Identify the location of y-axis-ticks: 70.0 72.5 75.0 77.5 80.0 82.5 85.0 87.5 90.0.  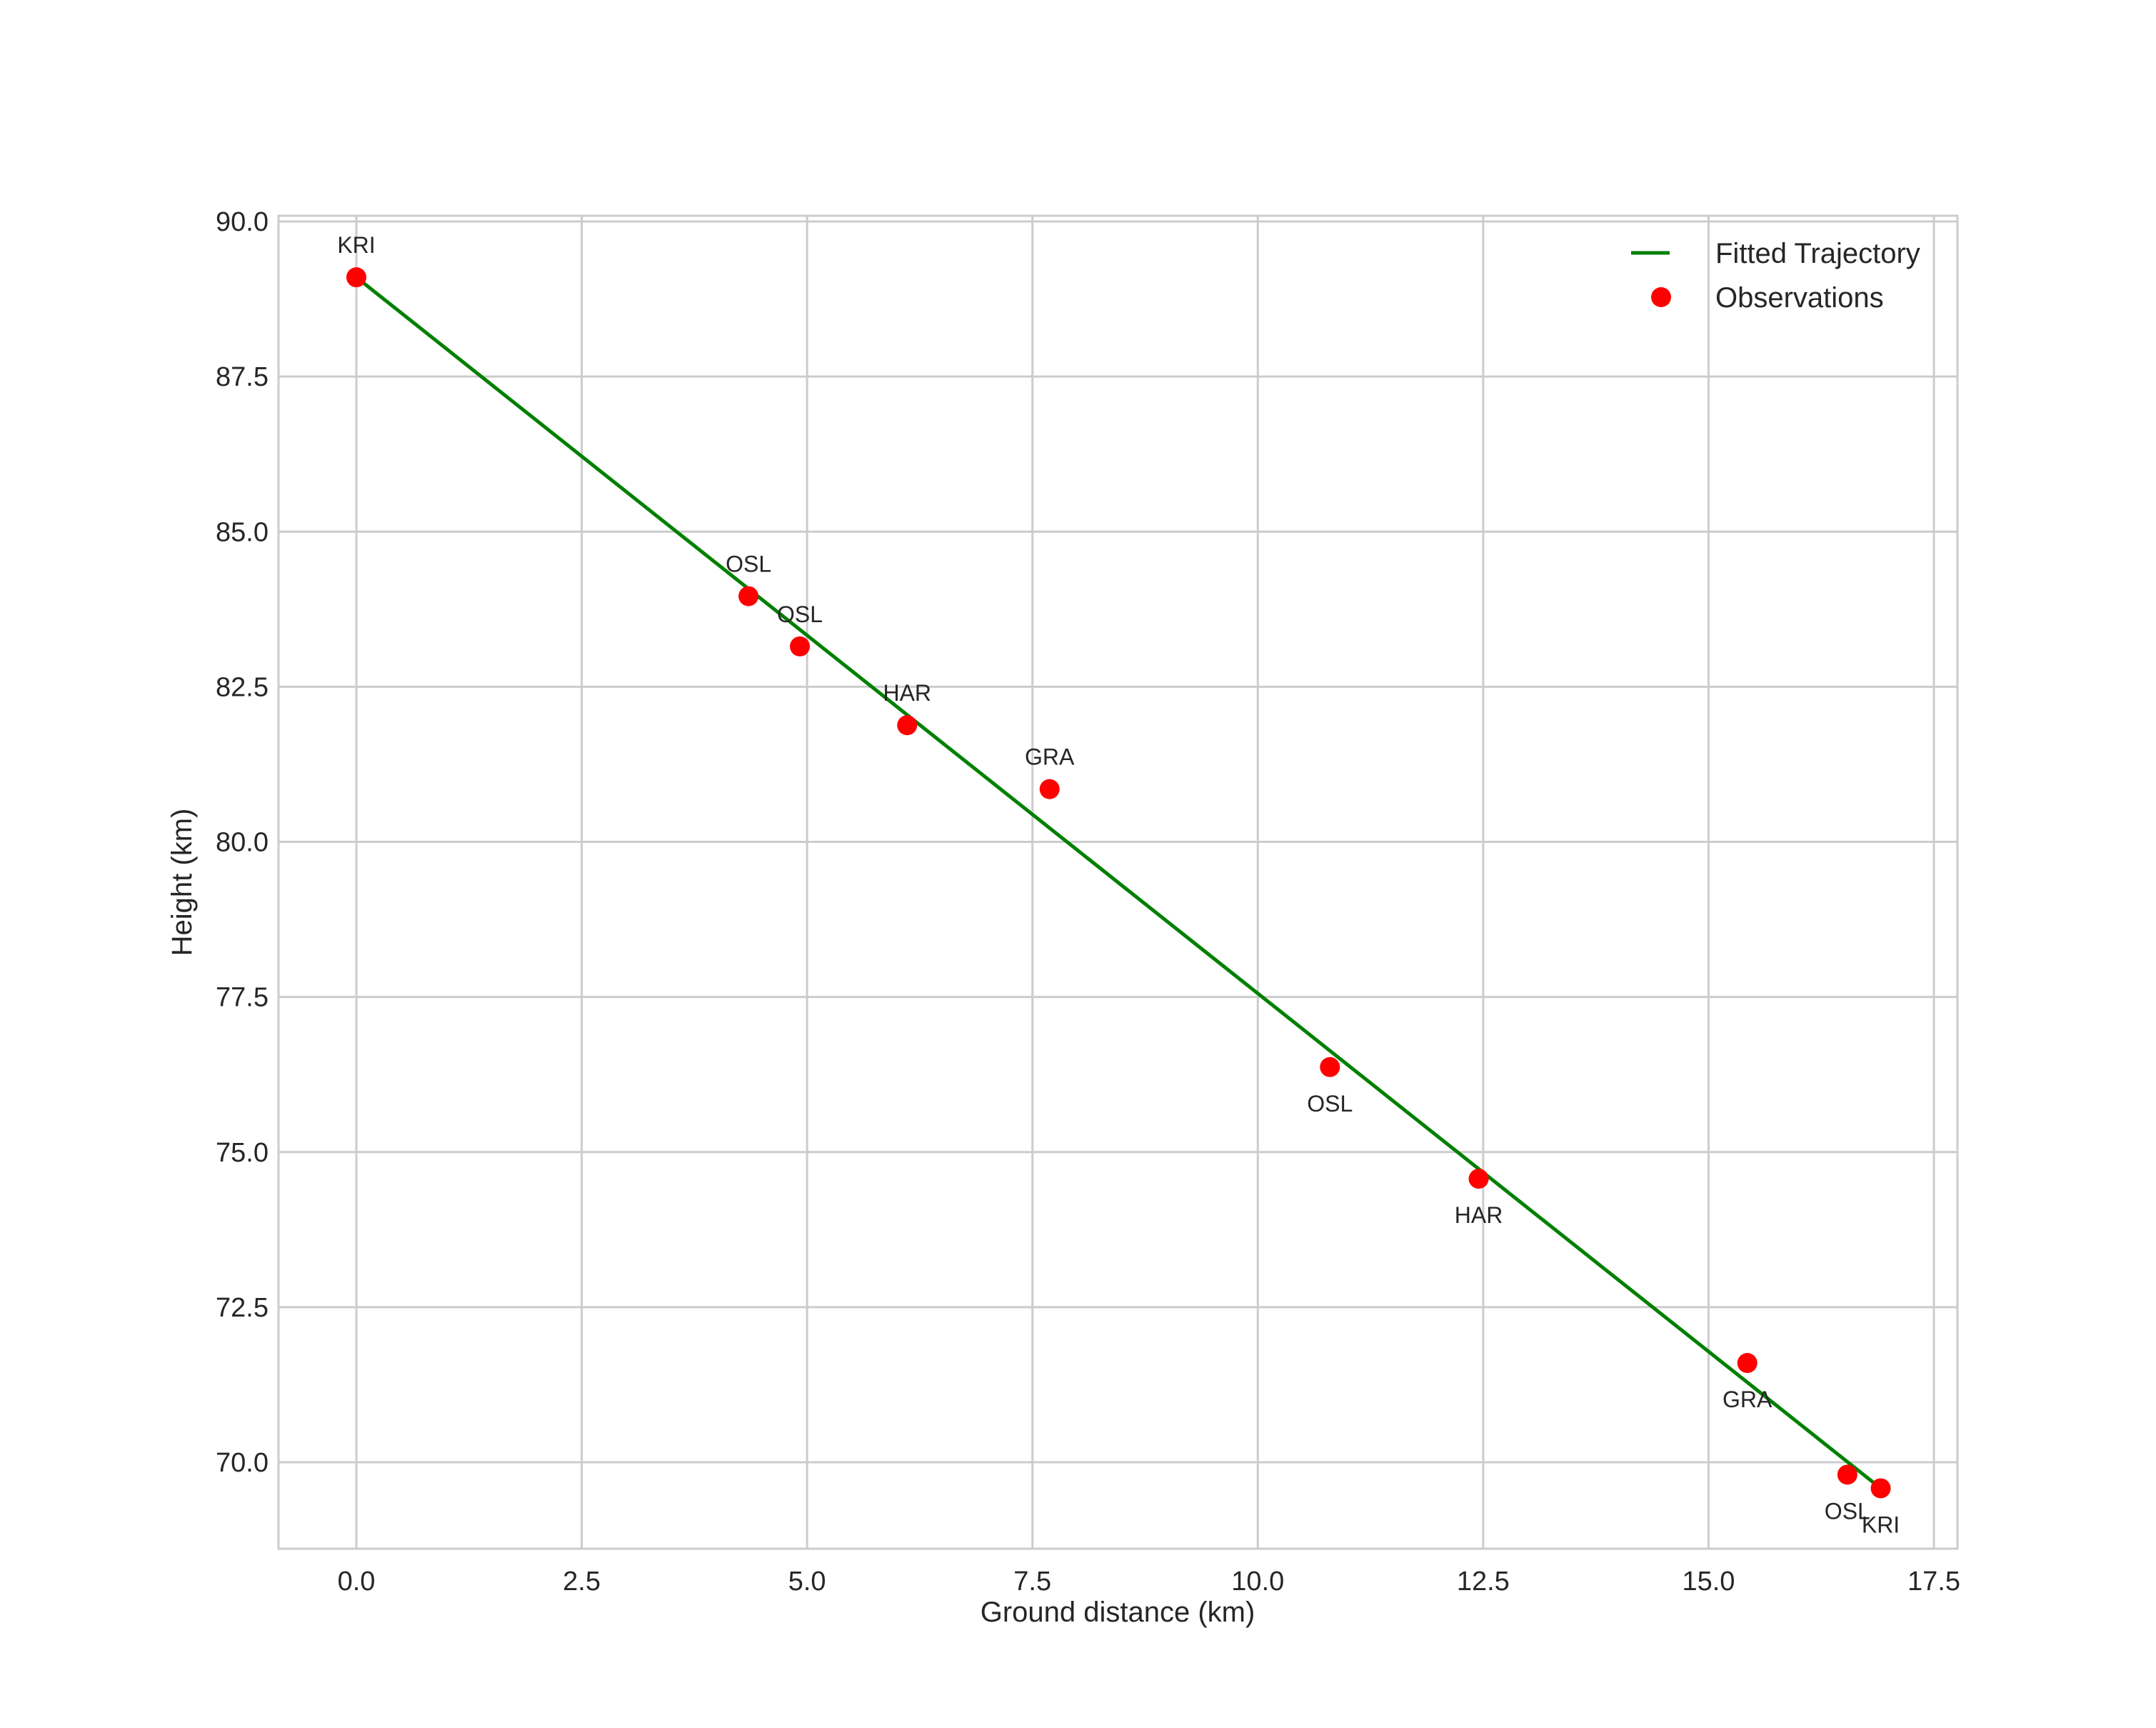
(243, 842).